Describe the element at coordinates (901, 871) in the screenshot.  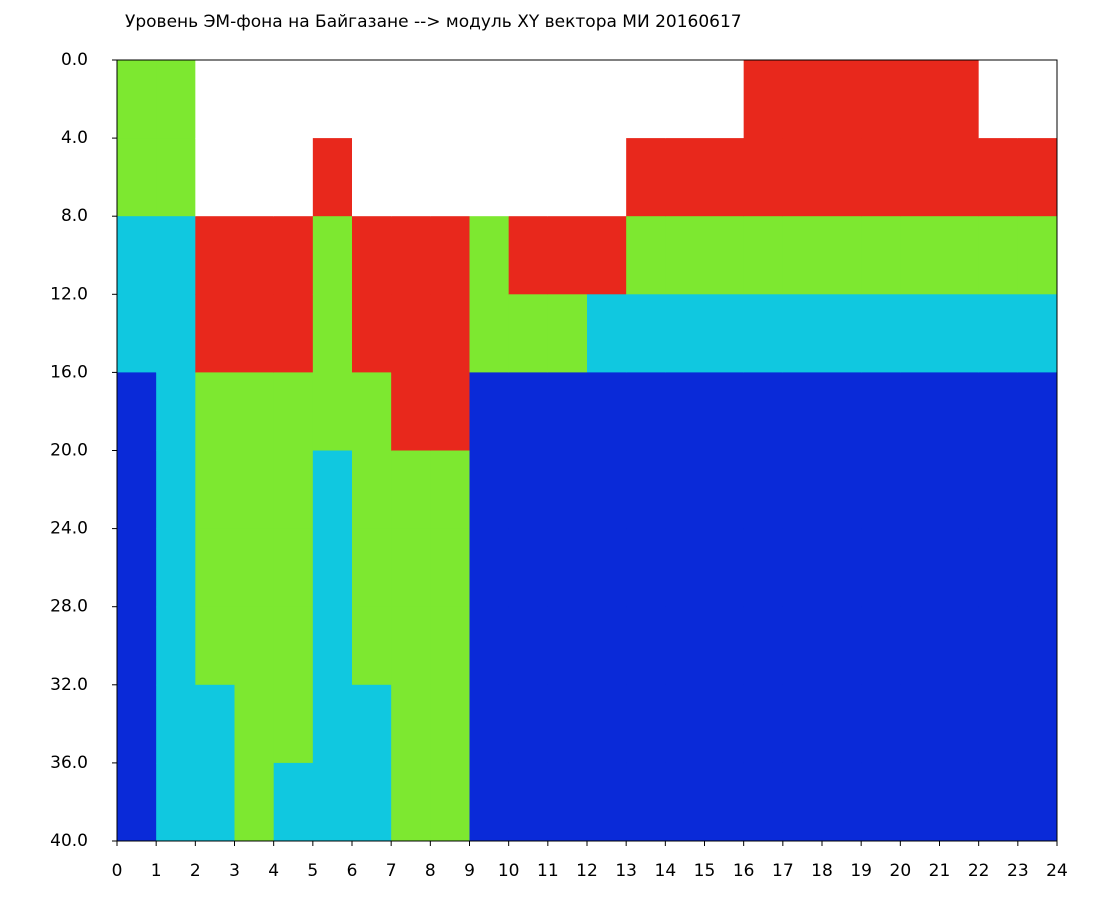
I see `x-tick-label: 20` at that location.